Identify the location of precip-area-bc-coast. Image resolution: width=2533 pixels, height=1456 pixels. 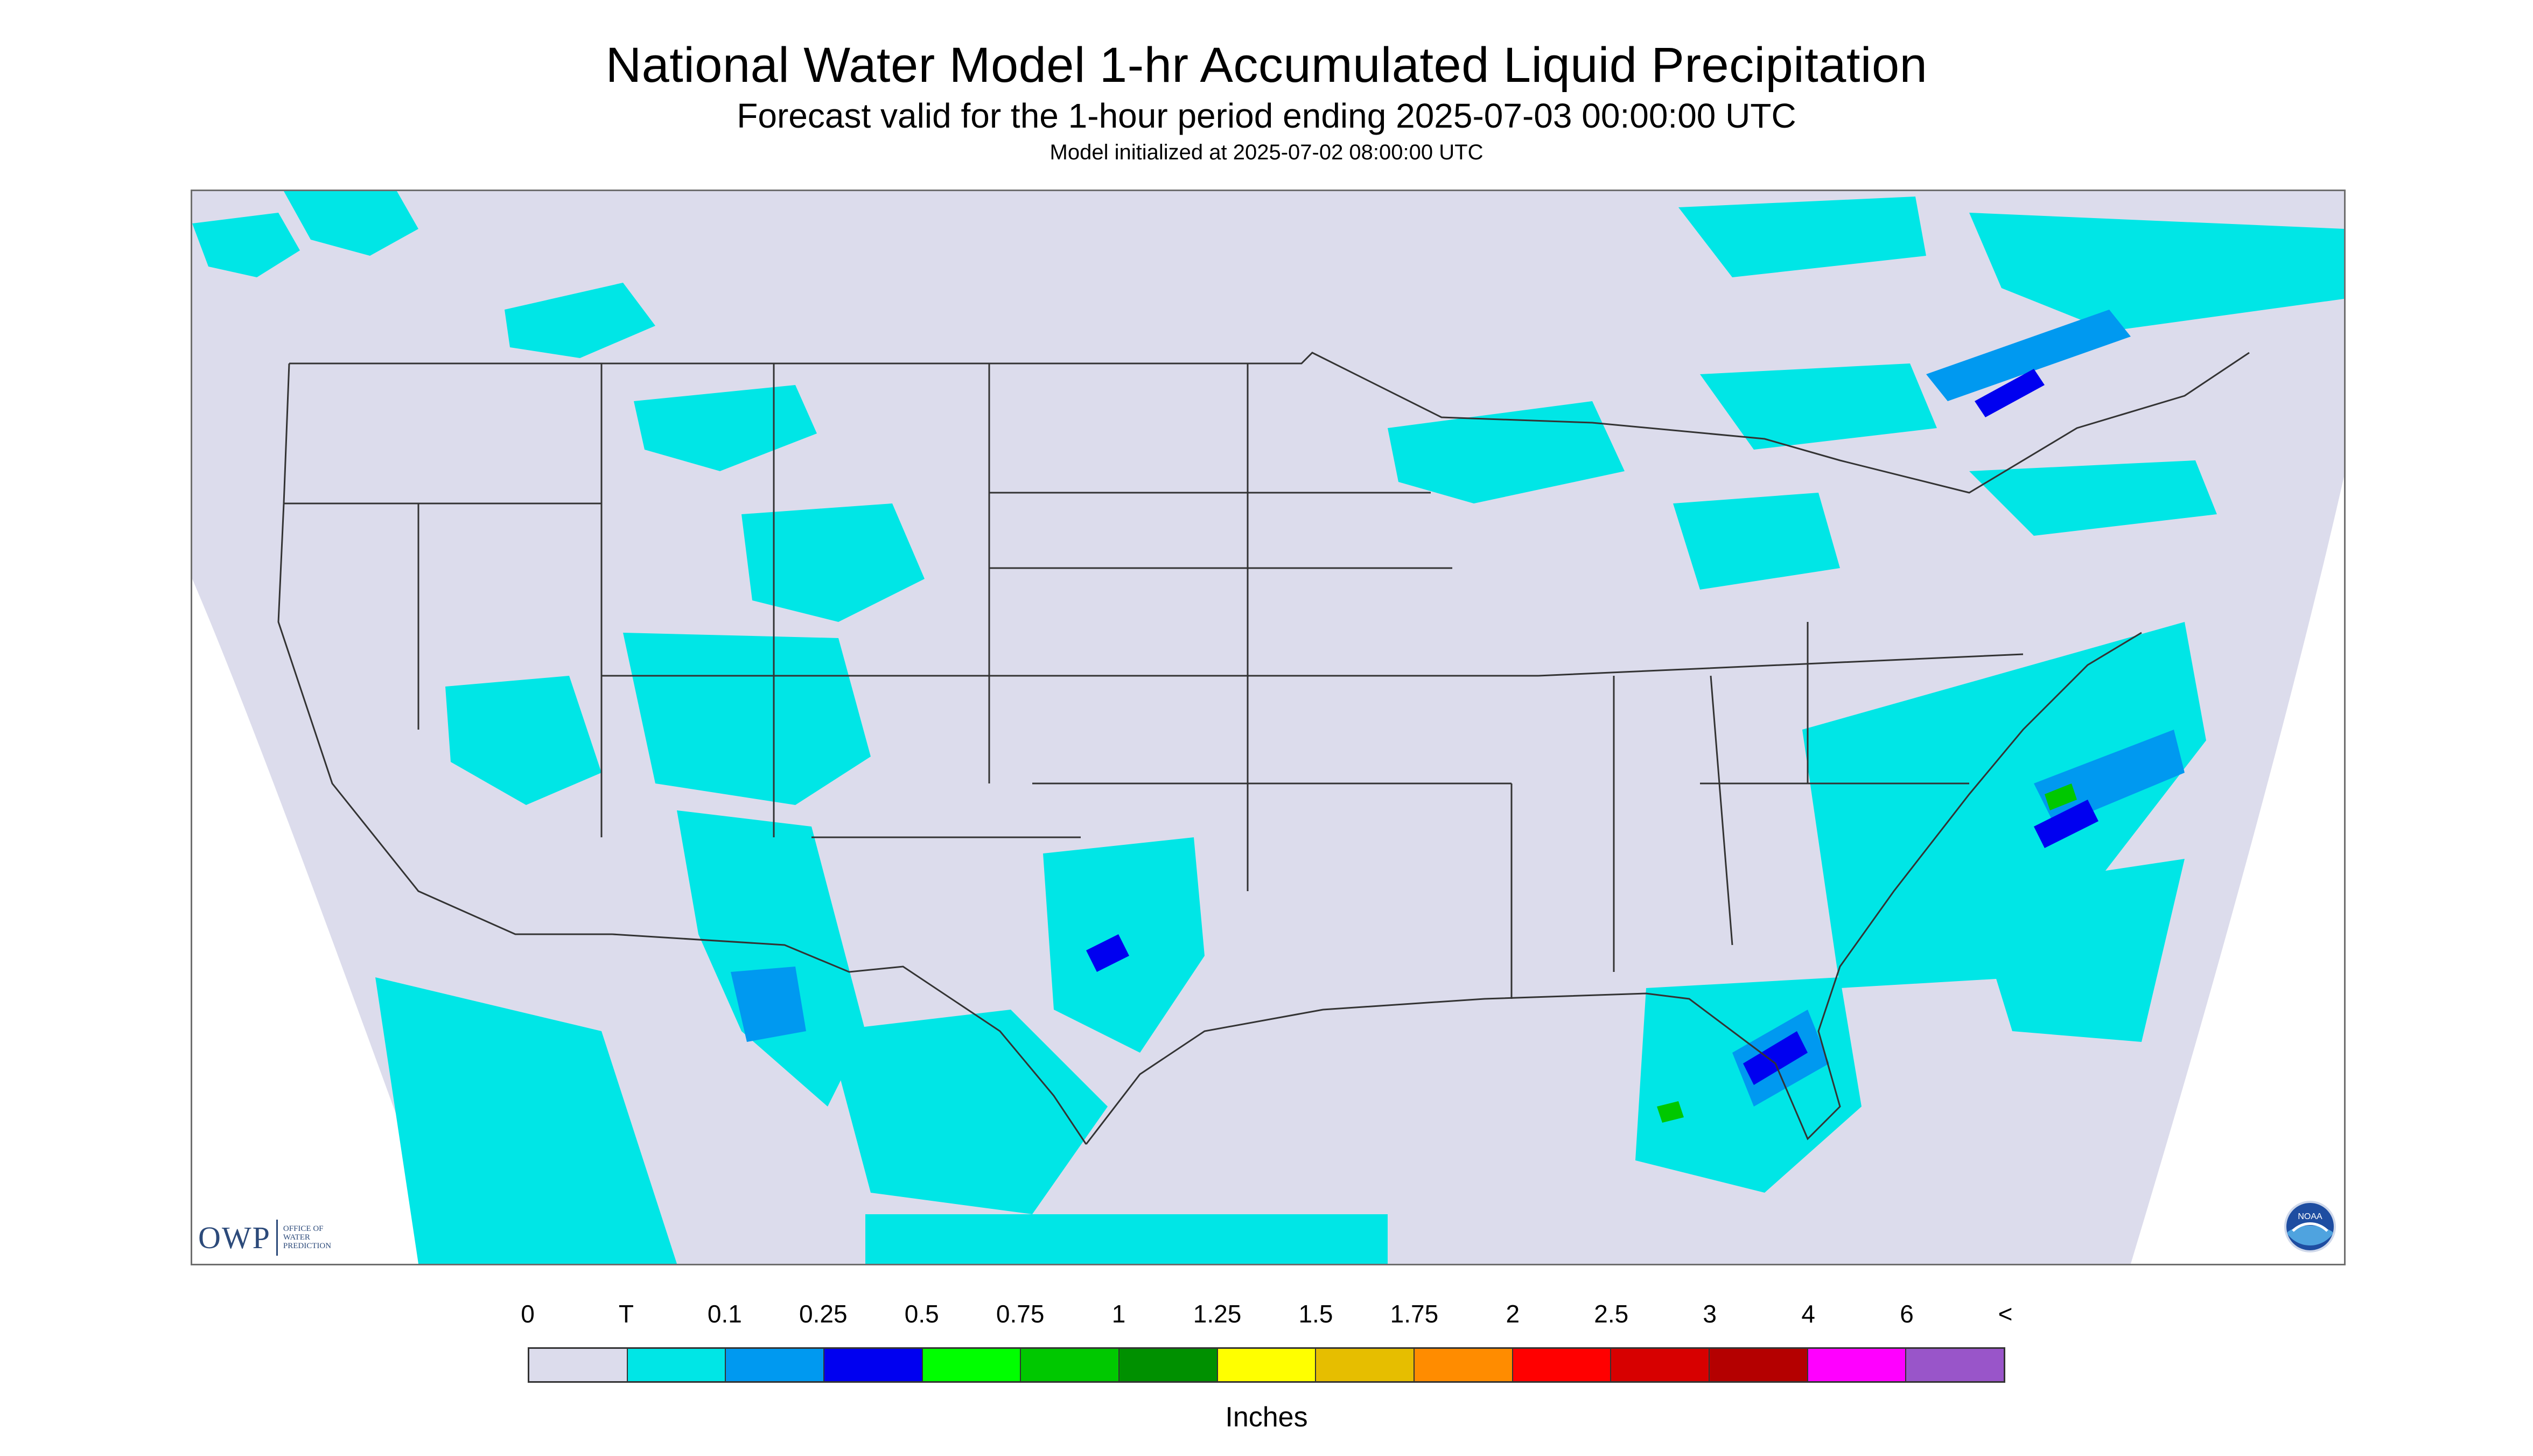
(351, 223).